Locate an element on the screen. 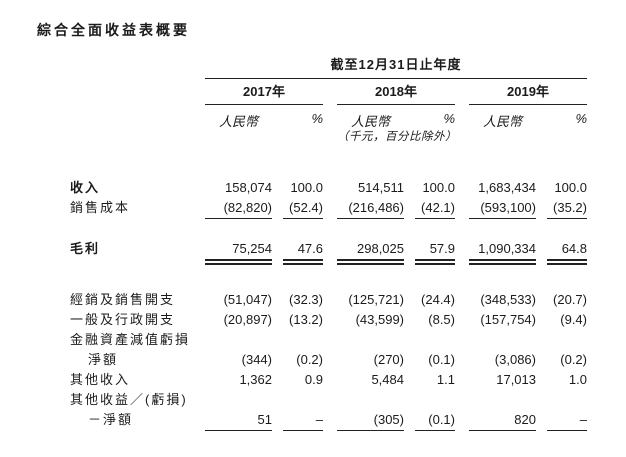  cells-2017: (51,047) (32.3) is located at coordinates (264, 300).